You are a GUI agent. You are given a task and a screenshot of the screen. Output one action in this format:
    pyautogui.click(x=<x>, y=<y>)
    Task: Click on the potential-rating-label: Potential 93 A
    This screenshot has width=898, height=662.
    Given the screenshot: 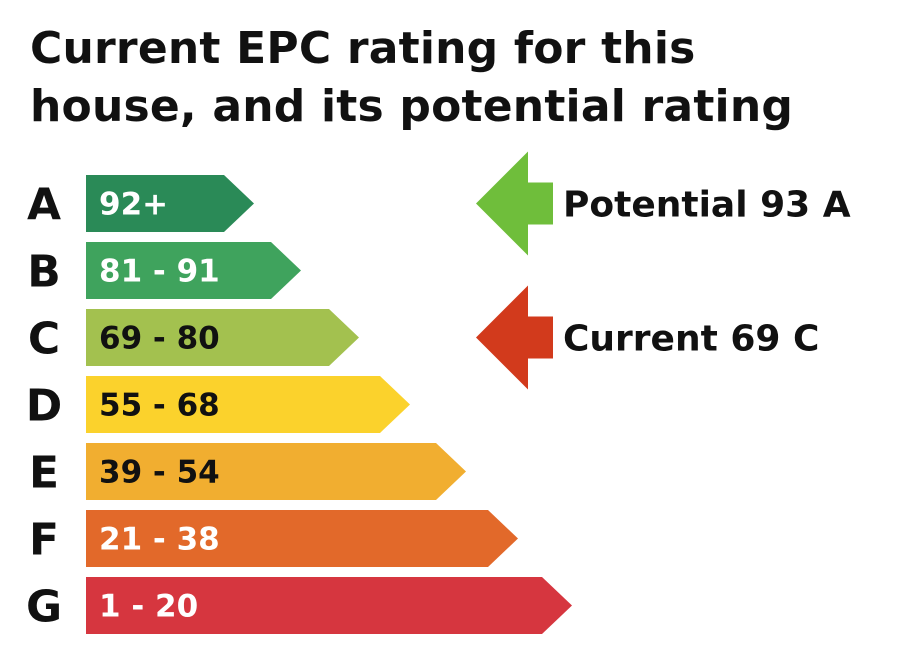 What is the action you would take?
    pyautogui.click(x=707, y=205)
    